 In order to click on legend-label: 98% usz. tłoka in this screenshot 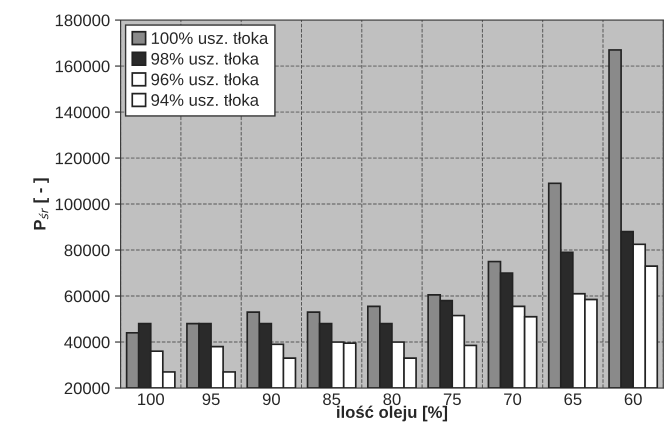, I will do `click(205, 58)`.